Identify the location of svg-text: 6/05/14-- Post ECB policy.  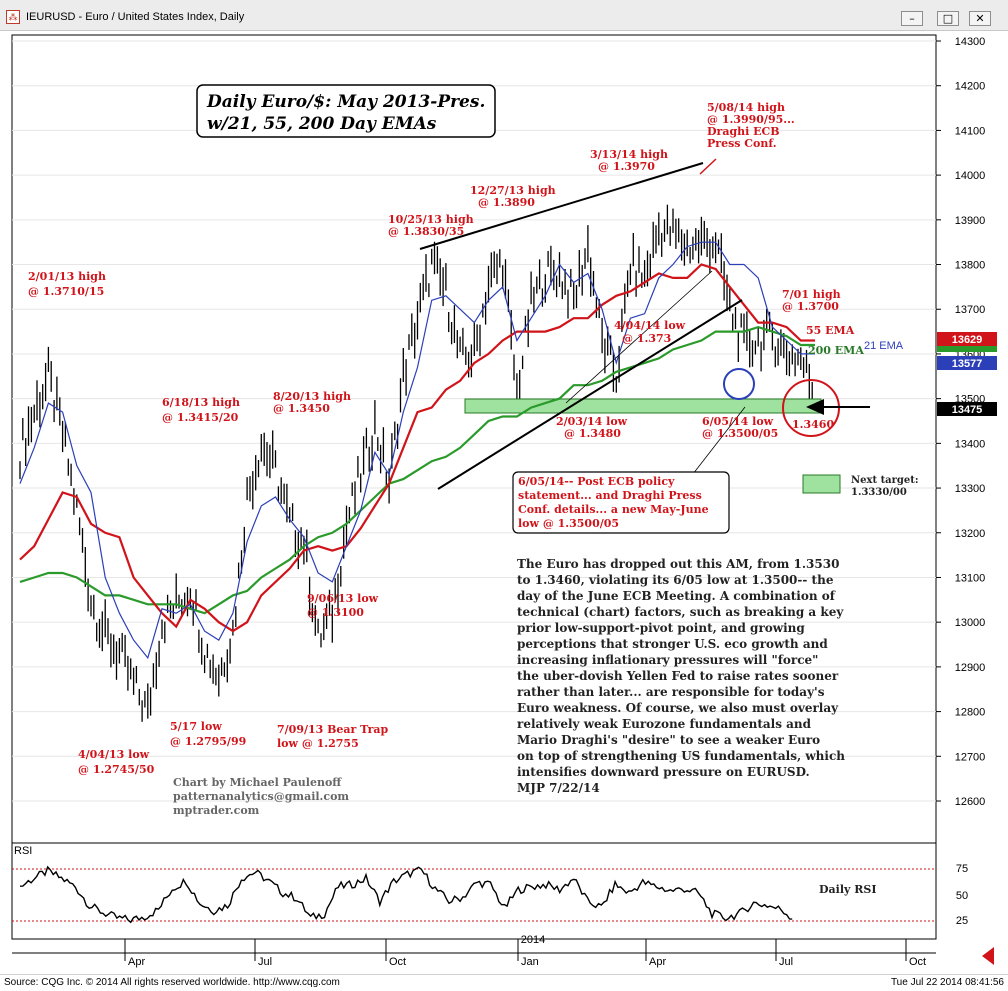
(596, 481).